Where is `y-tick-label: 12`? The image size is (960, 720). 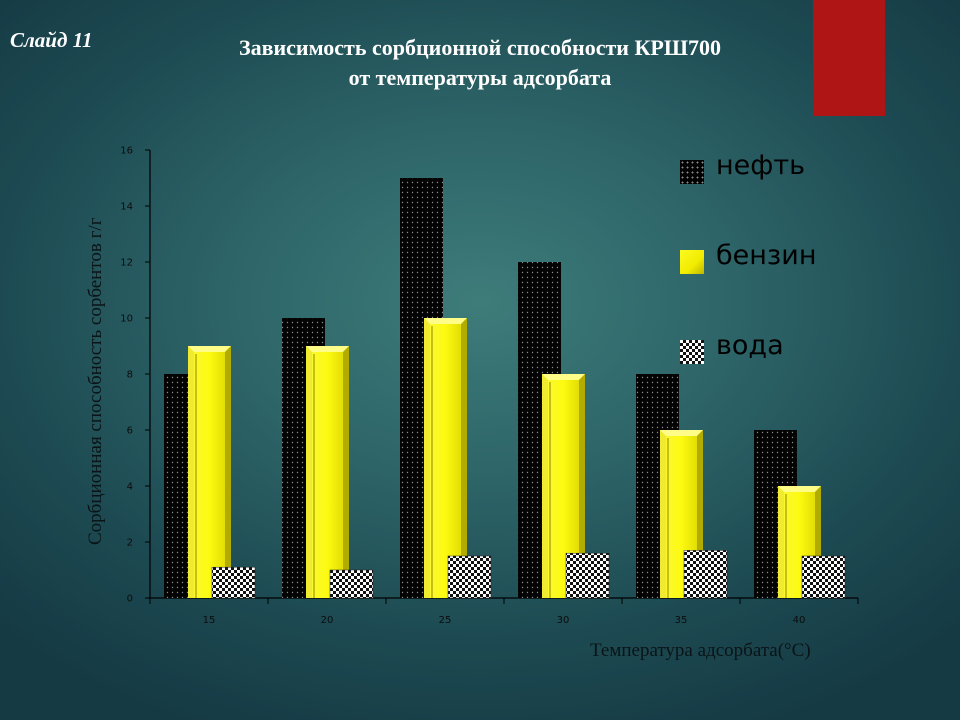 y-tick-label: 12 is located at coordinates (126, 263).